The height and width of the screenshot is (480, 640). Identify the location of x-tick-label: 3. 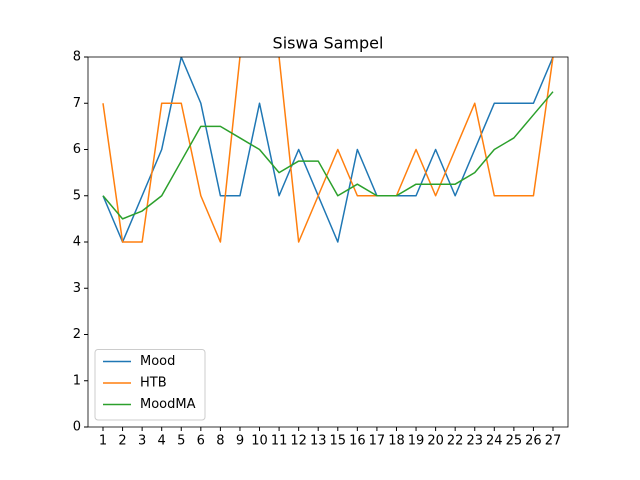
(142, 441).